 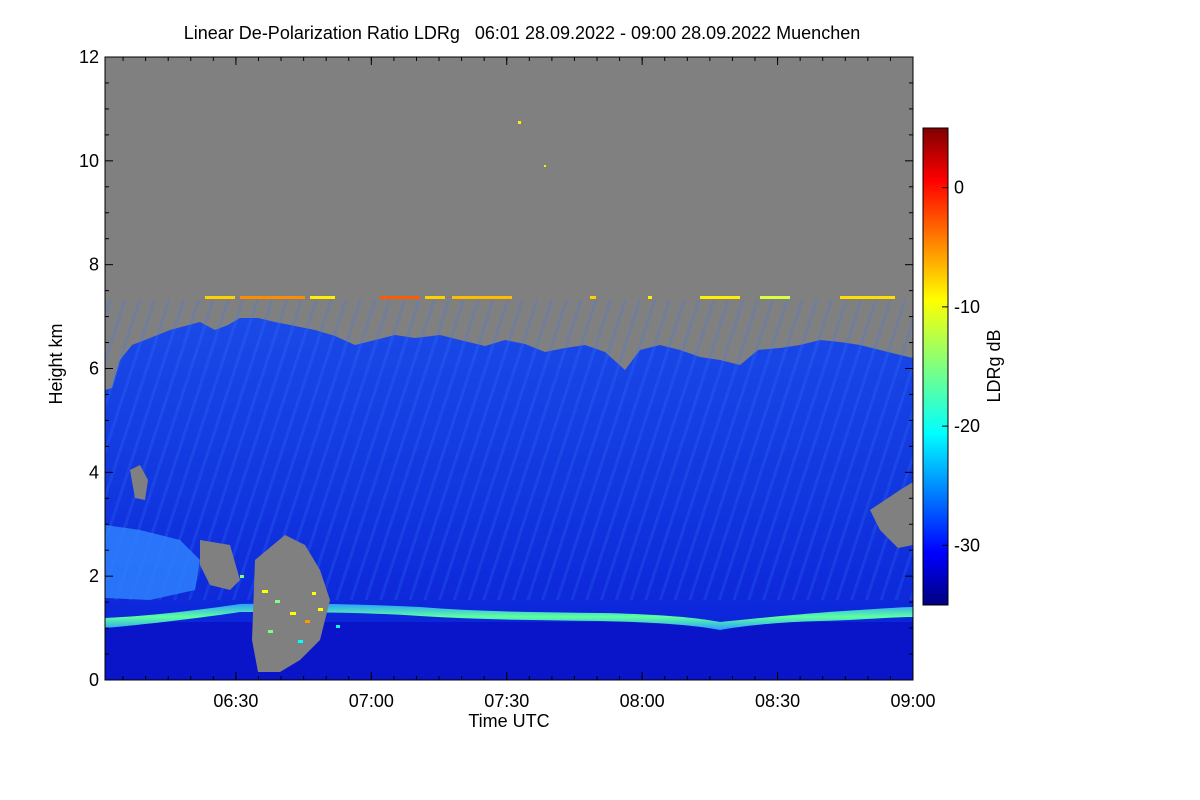 I want to click on y-tick-label: 0, so click(x=94, y=680).